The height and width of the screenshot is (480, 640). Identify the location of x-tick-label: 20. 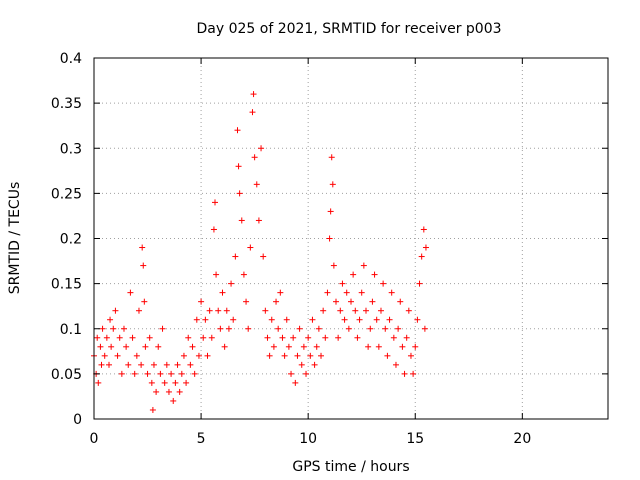
(522, 439).